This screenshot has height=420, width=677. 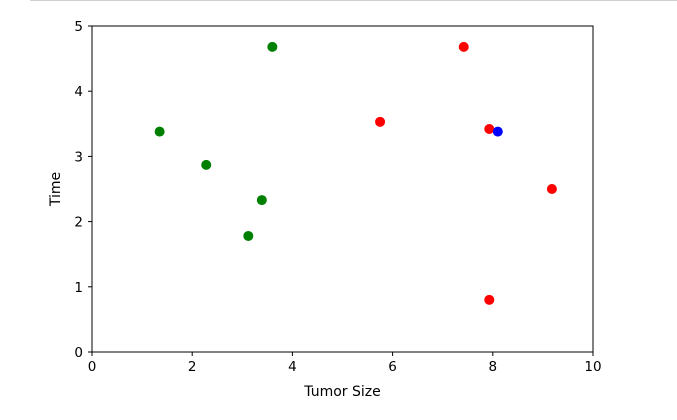 I want to click on x-tick-label: 8, so click(x=493, y=367).